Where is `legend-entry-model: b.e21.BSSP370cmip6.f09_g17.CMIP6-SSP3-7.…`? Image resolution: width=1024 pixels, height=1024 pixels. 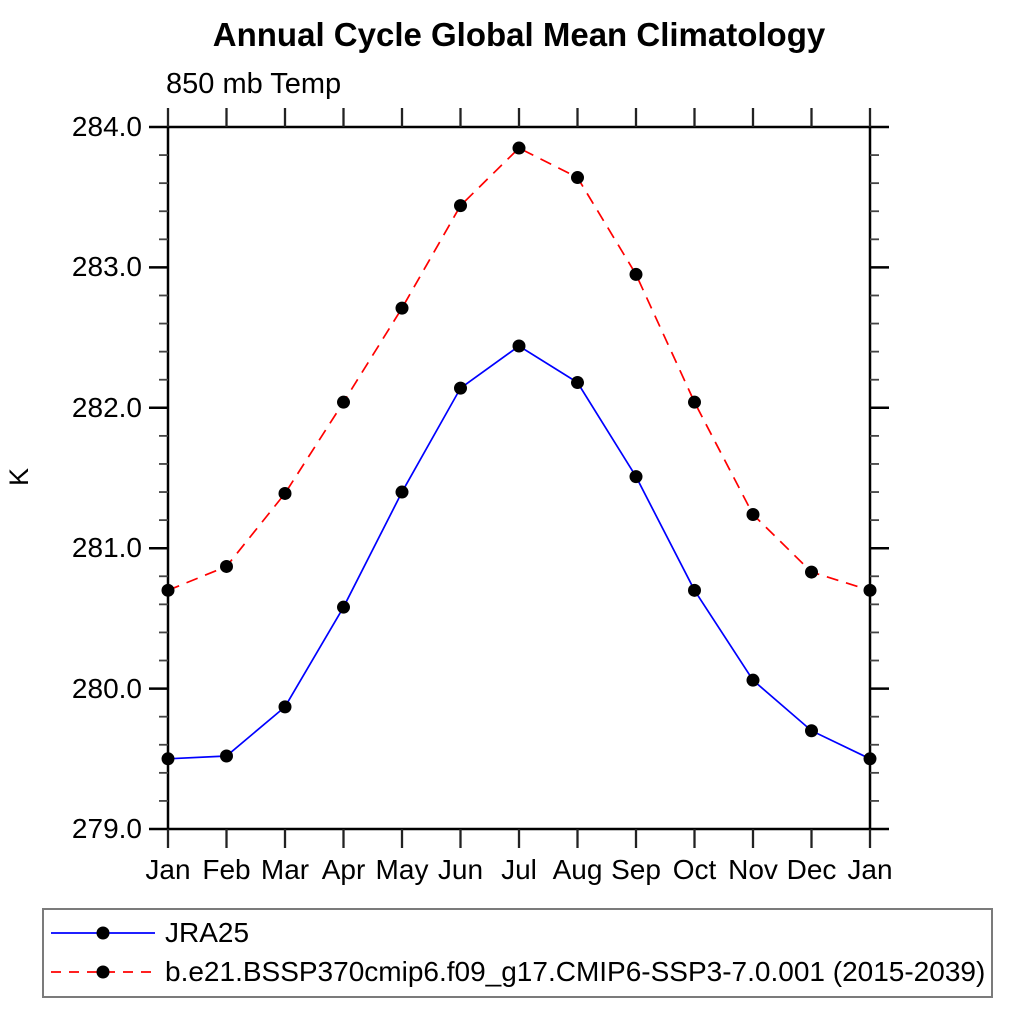
legend-entry-model: b.e21.BSSP370cmip6.f09_g17.CMIP6-SSP3-7.… is located at coordinates (517, 972).